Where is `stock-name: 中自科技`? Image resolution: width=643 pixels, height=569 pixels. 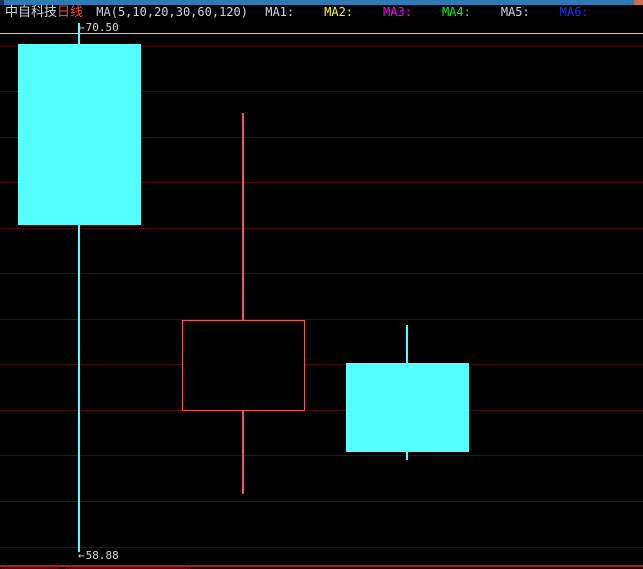 stock-name: 中自科技 is located at coordinates (31, 12).